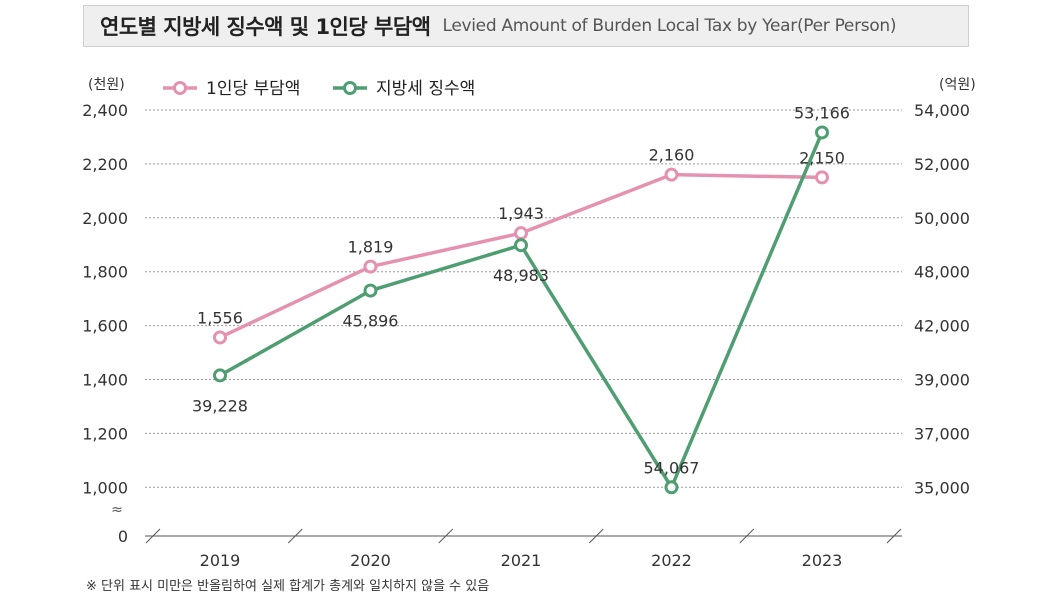 The image size is (1050, 595). What do you see at coordinates (371, 321) in the screenshot?
I see `data-label: 45,896` at bounding box center [371, 321].